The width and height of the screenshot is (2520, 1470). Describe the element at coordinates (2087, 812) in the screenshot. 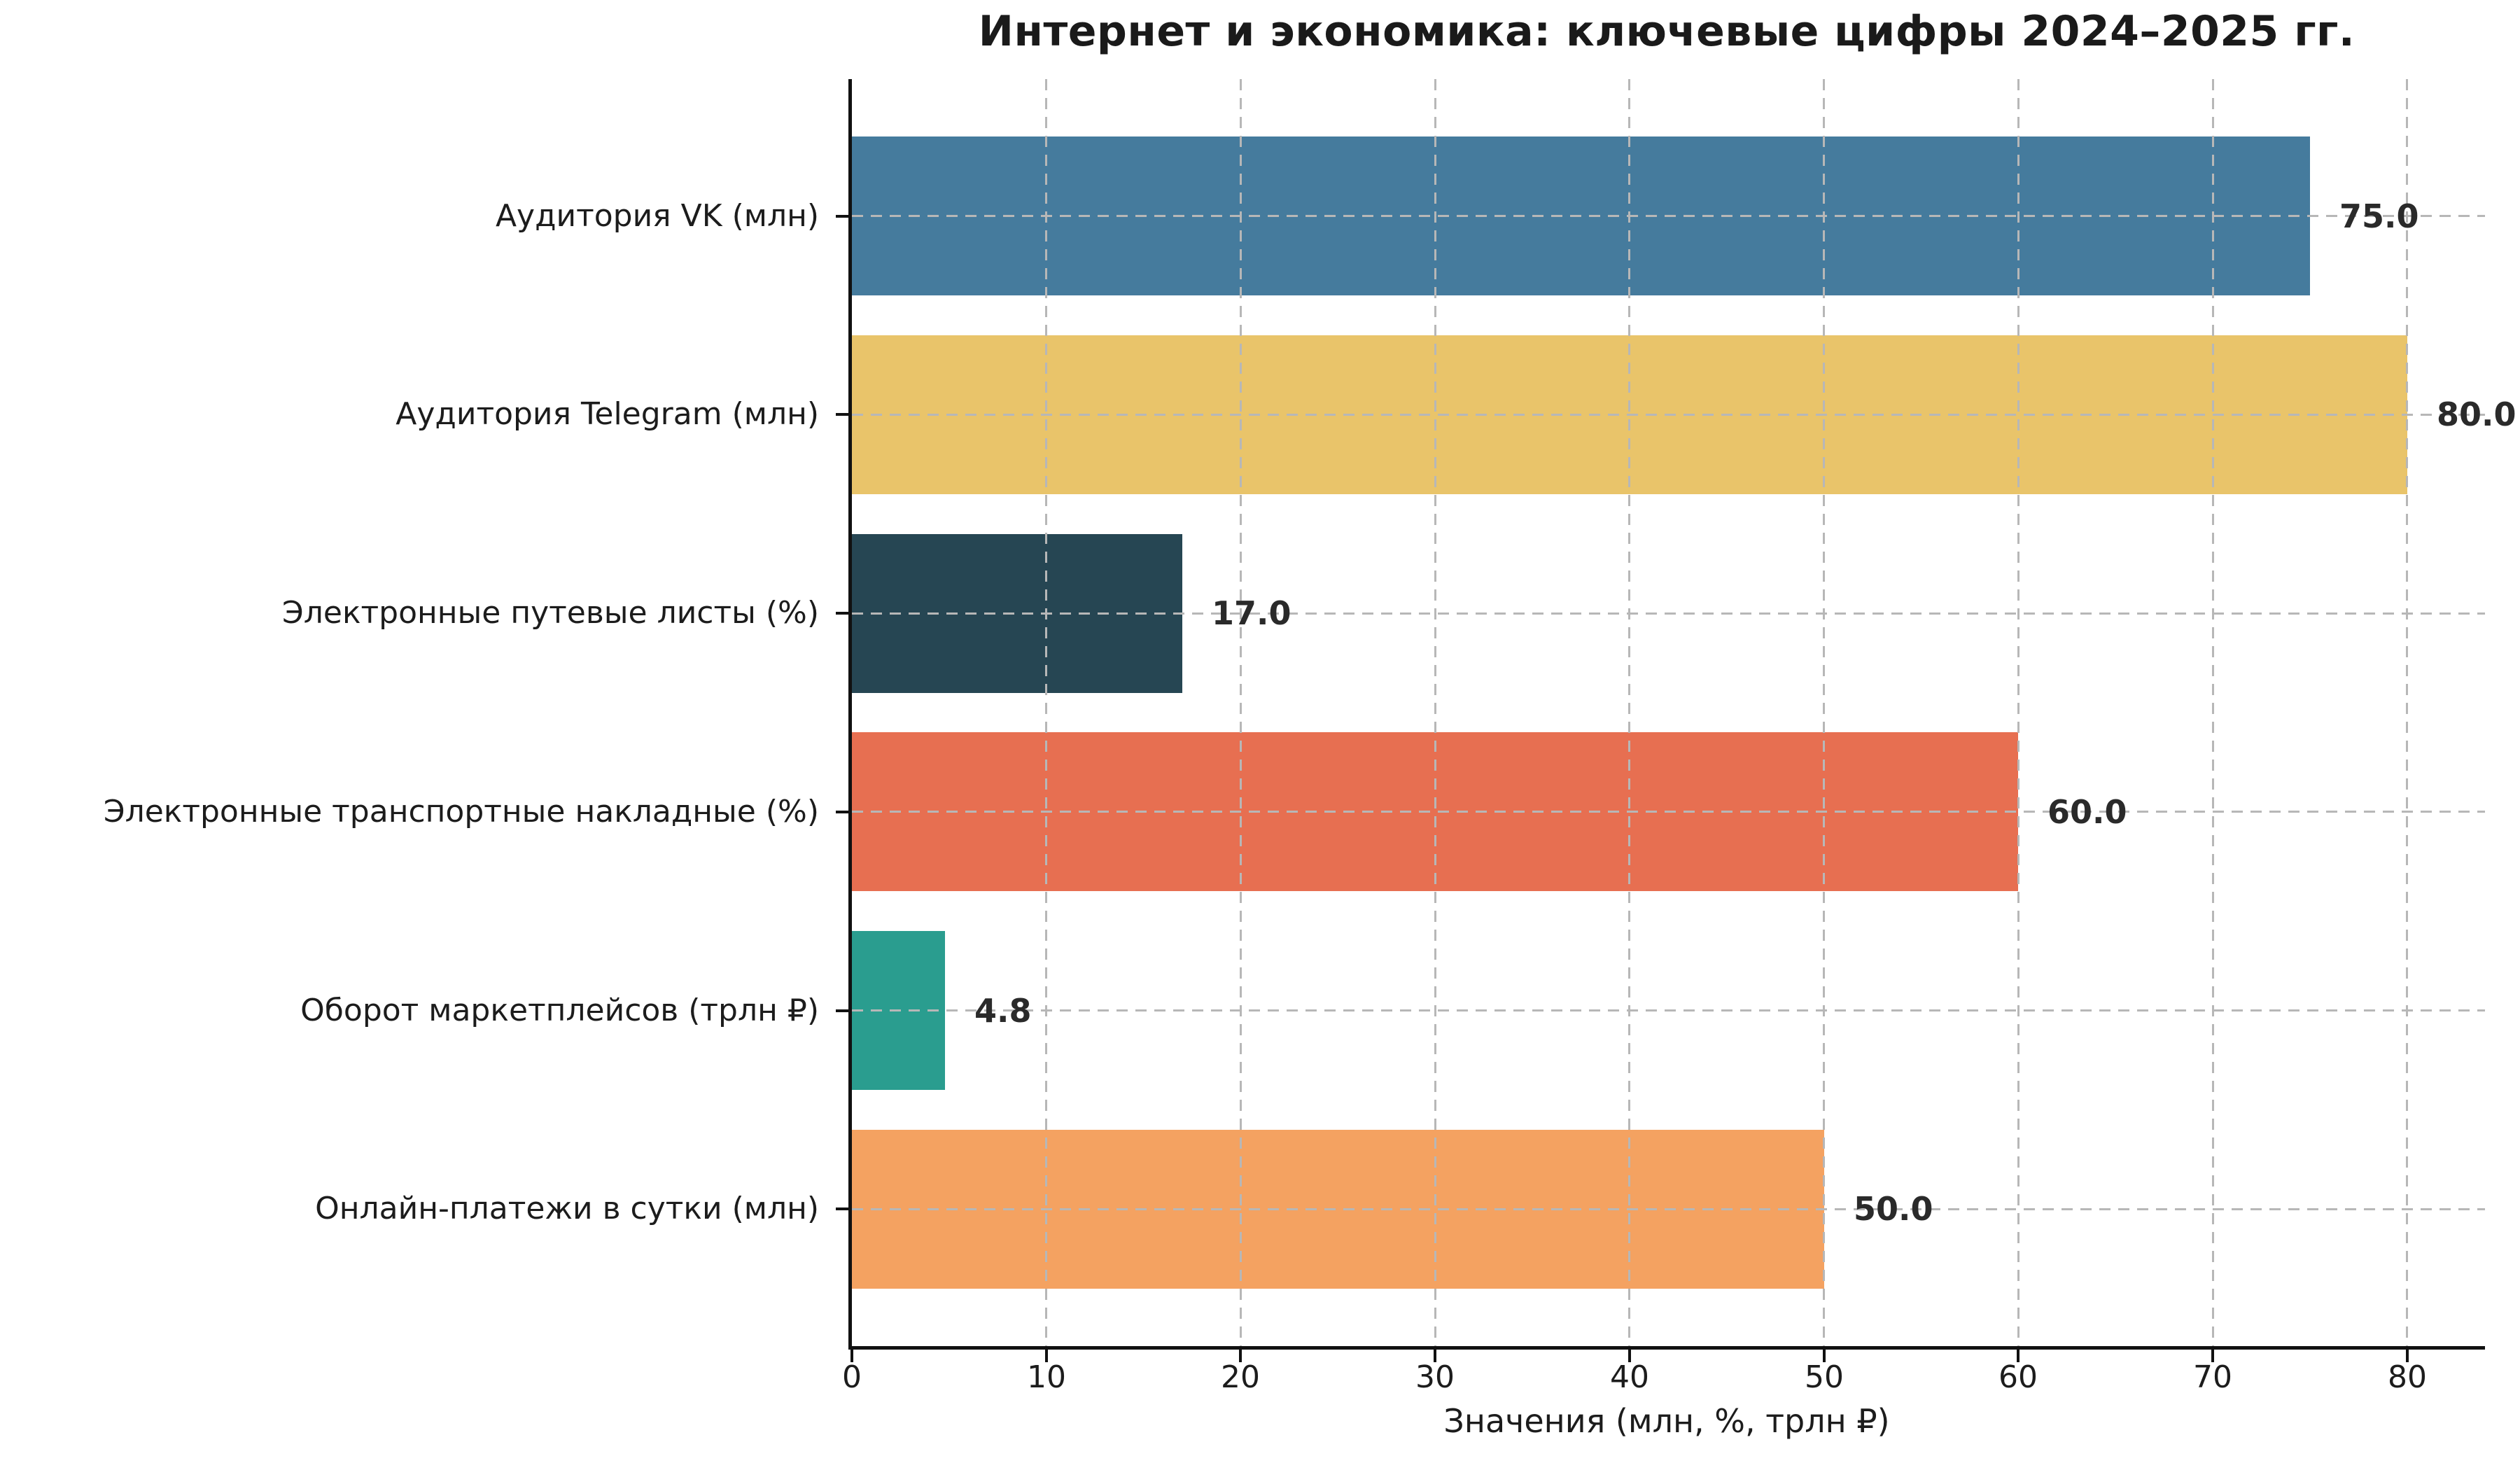

I see `bar-value-label-3: 60.0` at that location.